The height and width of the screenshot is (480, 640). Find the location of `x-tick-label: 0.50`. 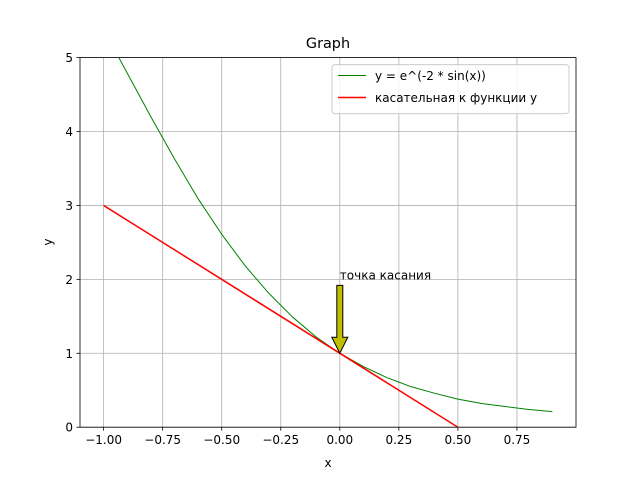

x-tick-label: 0.50 is located at coordinates (458, 440).